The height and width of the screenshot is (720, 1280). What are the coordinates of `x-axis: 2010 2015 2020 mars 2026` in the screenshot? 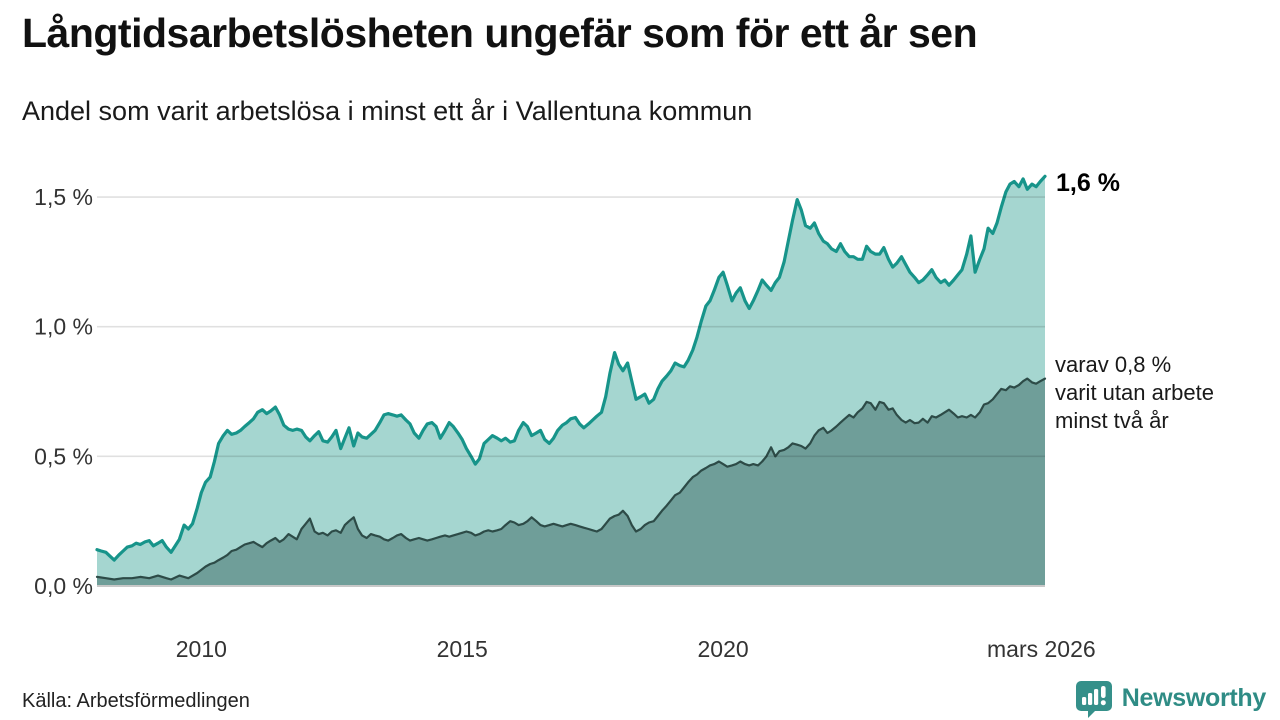 It's located at (636, 649).